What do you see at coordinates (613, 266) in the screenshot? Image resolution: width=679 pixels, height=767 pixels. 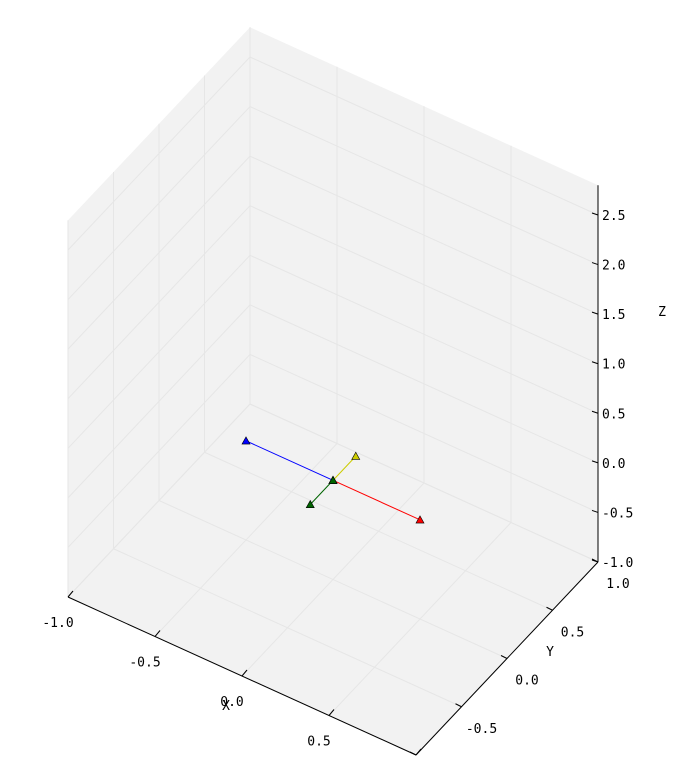 I see `z-tick-label: 2.0` at bounding box center [613, 266].